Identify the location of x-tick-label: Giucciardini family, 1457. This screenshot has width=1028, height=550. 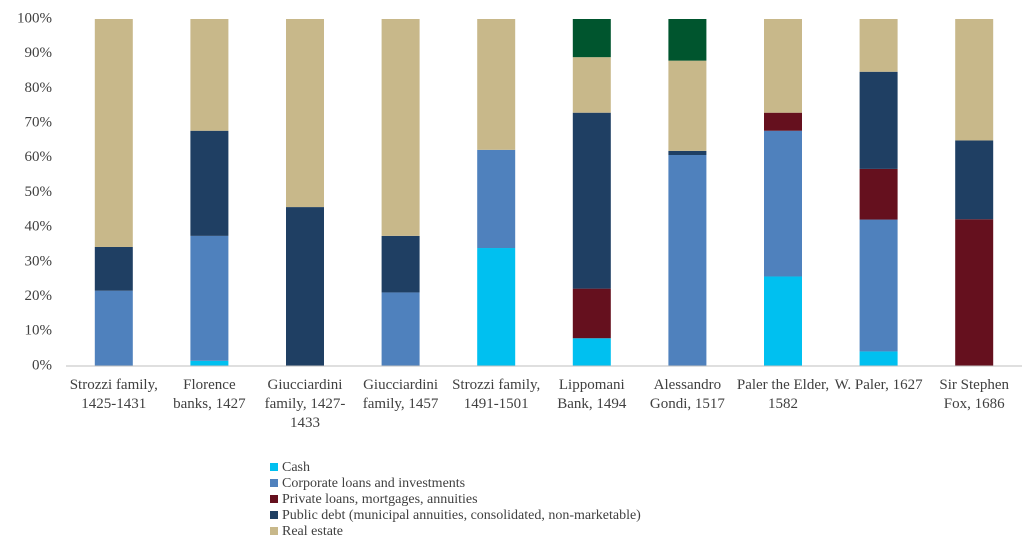
(400, 394).